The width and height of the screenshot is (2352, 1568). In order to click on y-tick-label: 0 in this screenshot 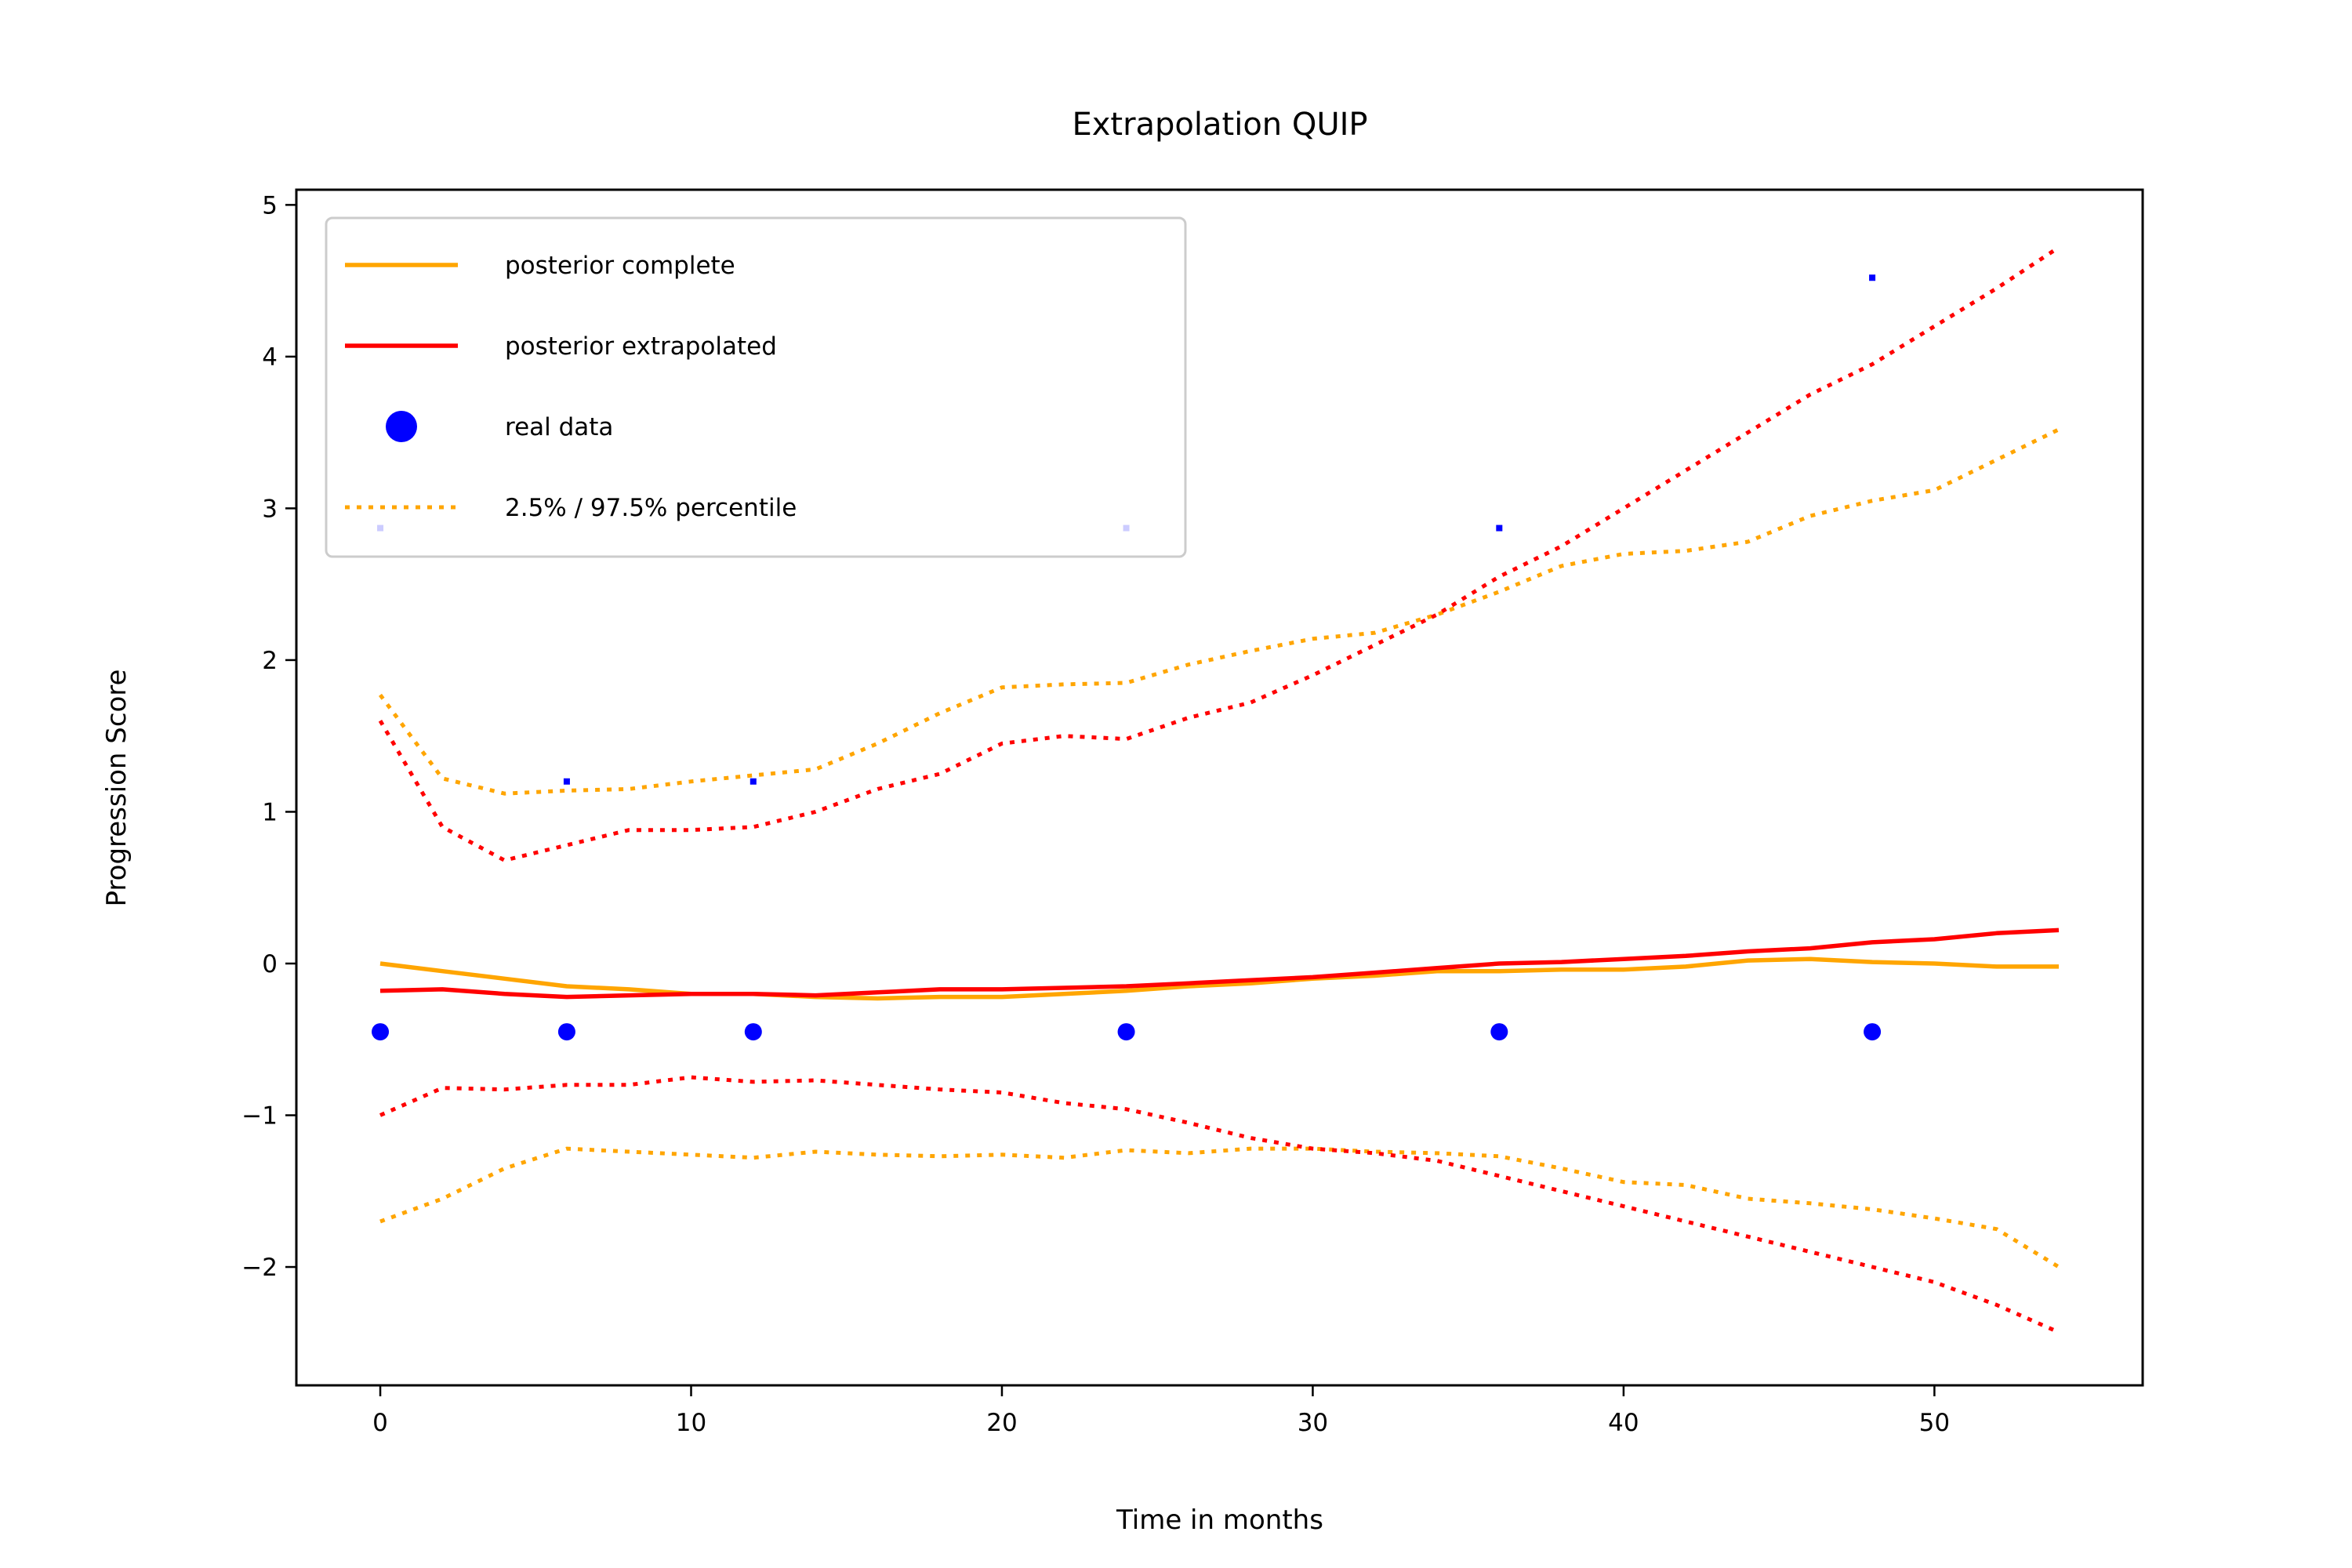, I will do `click(270, 964)`.